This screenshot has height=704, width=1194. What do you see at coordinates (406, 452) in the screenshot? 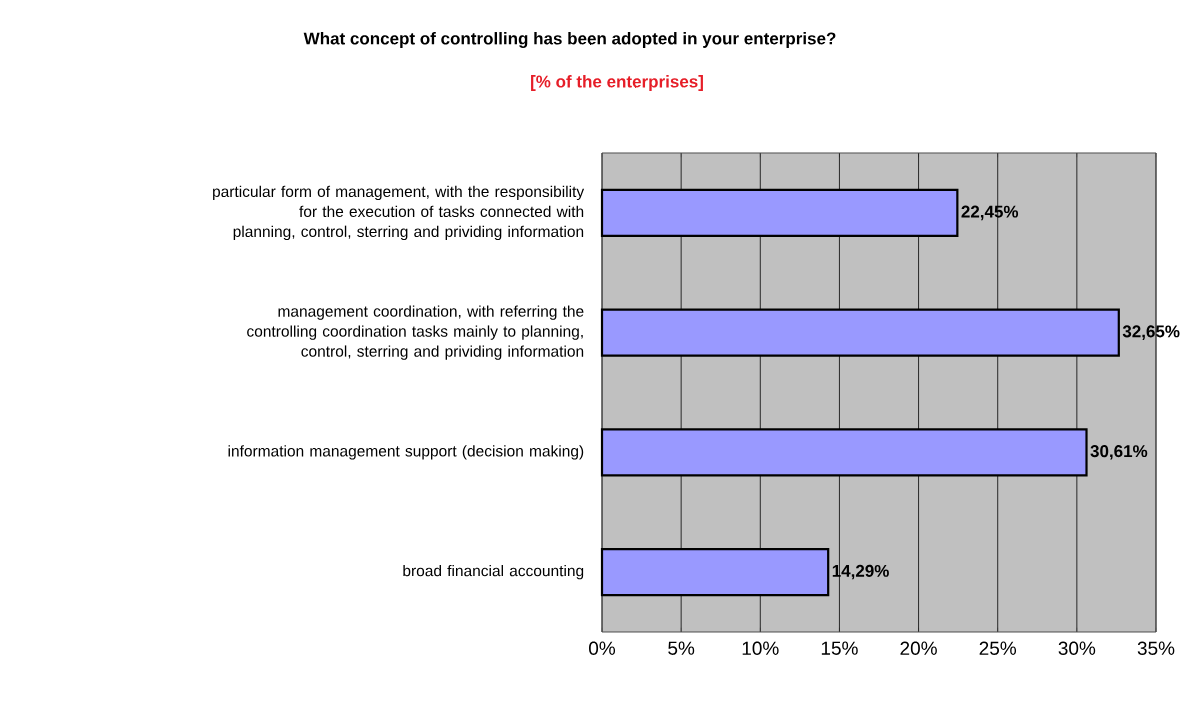
I see `y-tick-label: information management support (decision making)` at bounding box center [406, 452].